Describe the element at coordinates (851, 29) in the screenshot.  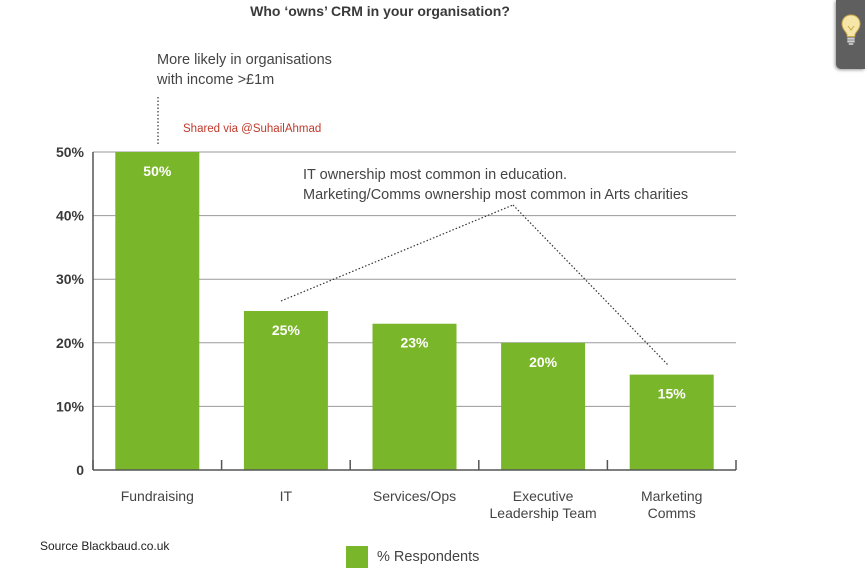
I see `lightbulb-icon` at that location.